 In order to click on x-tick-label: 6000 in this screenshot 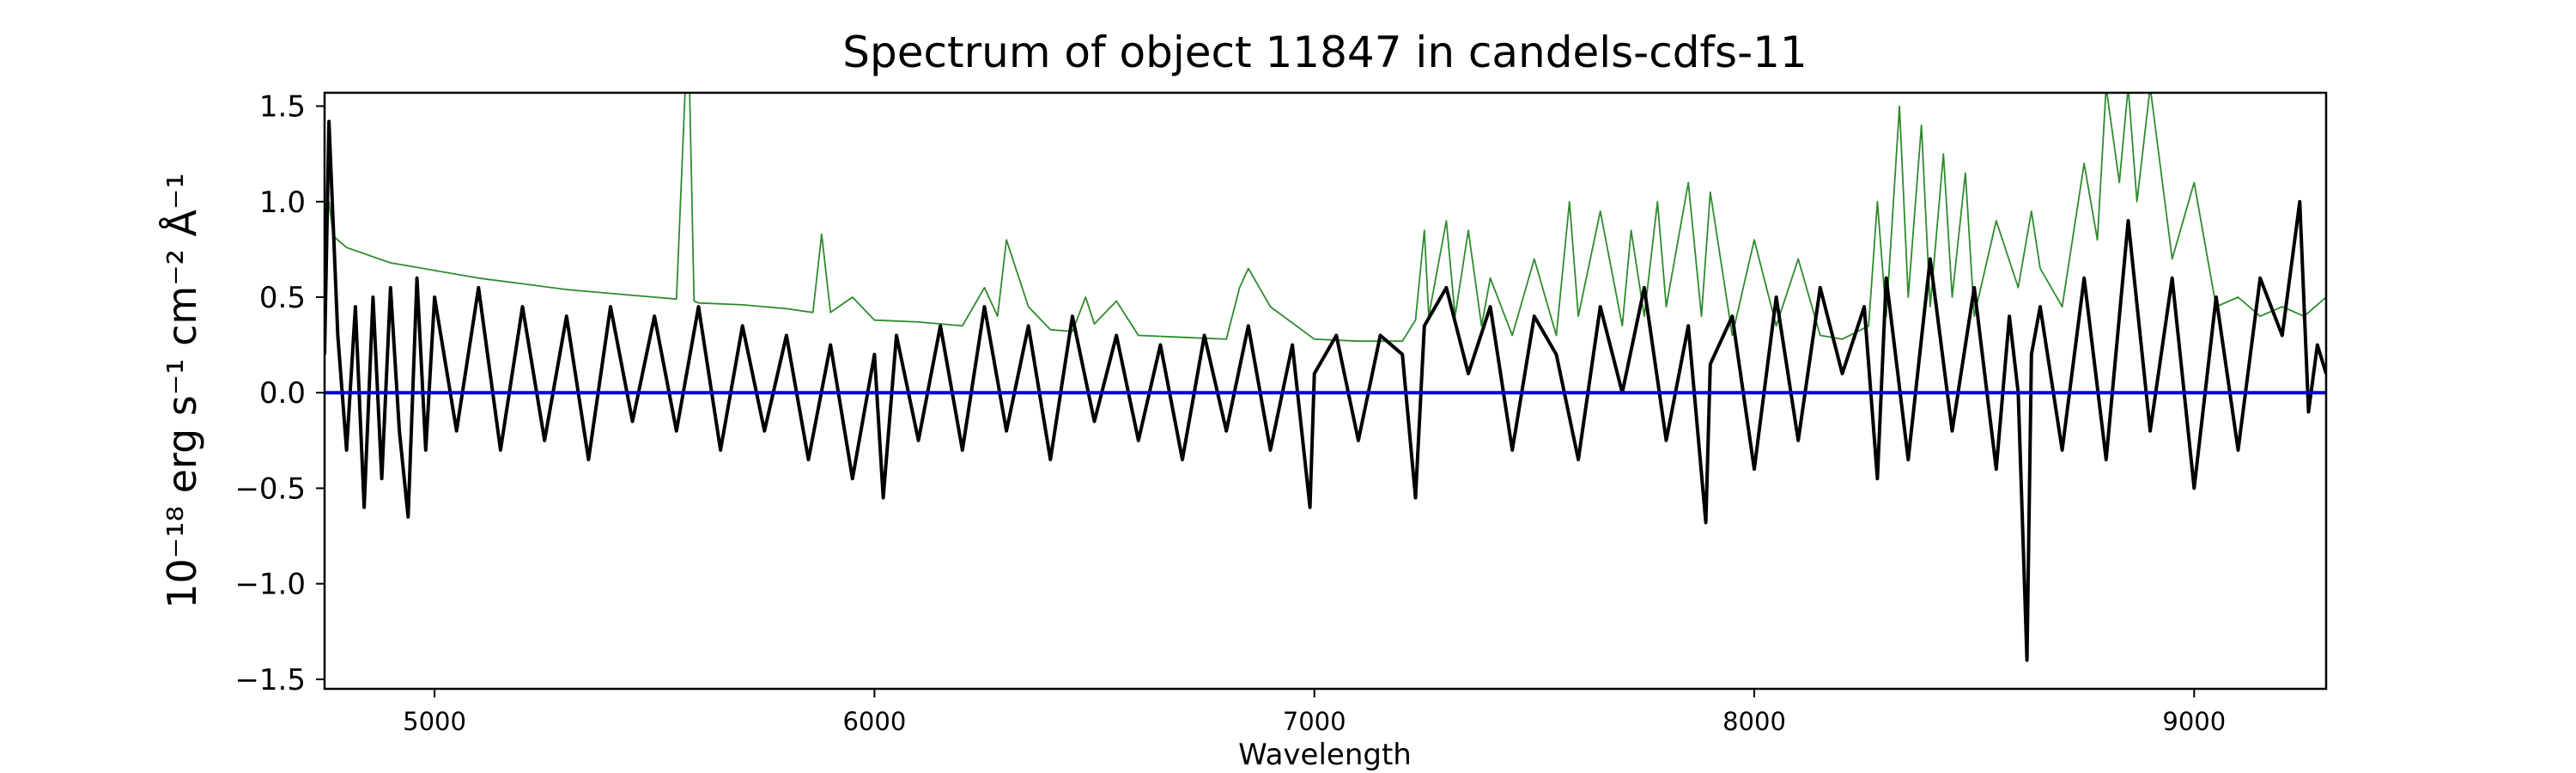, I will do `click(874, 721)`.